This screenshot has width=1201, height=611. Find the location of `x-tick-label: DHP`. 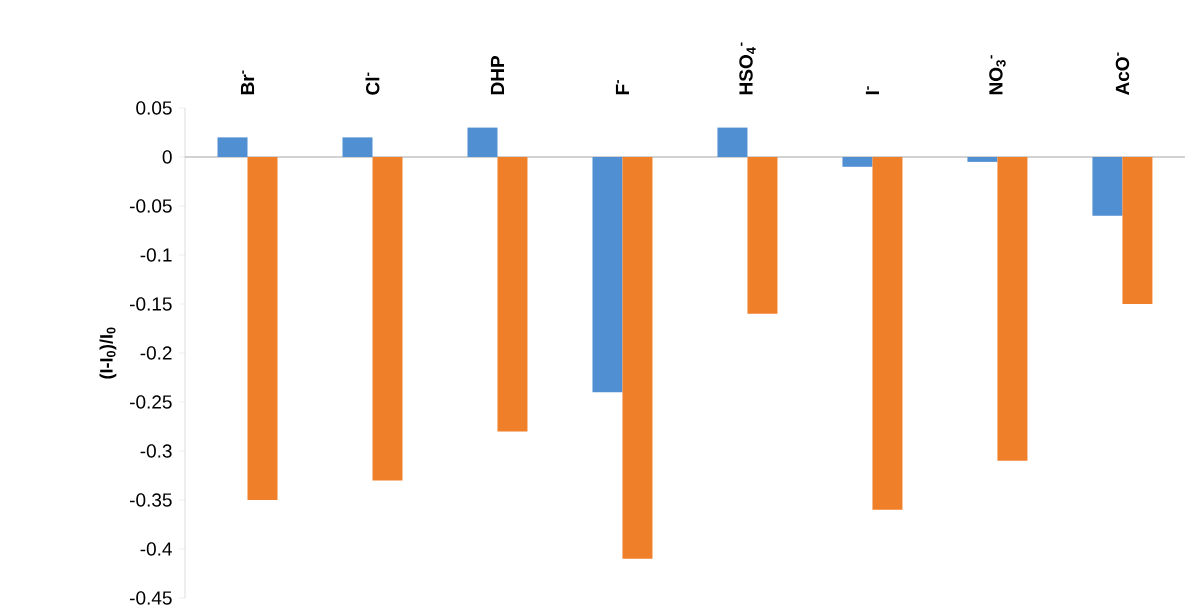

x-tick-label: DHP is located at coordinates (497, 75).